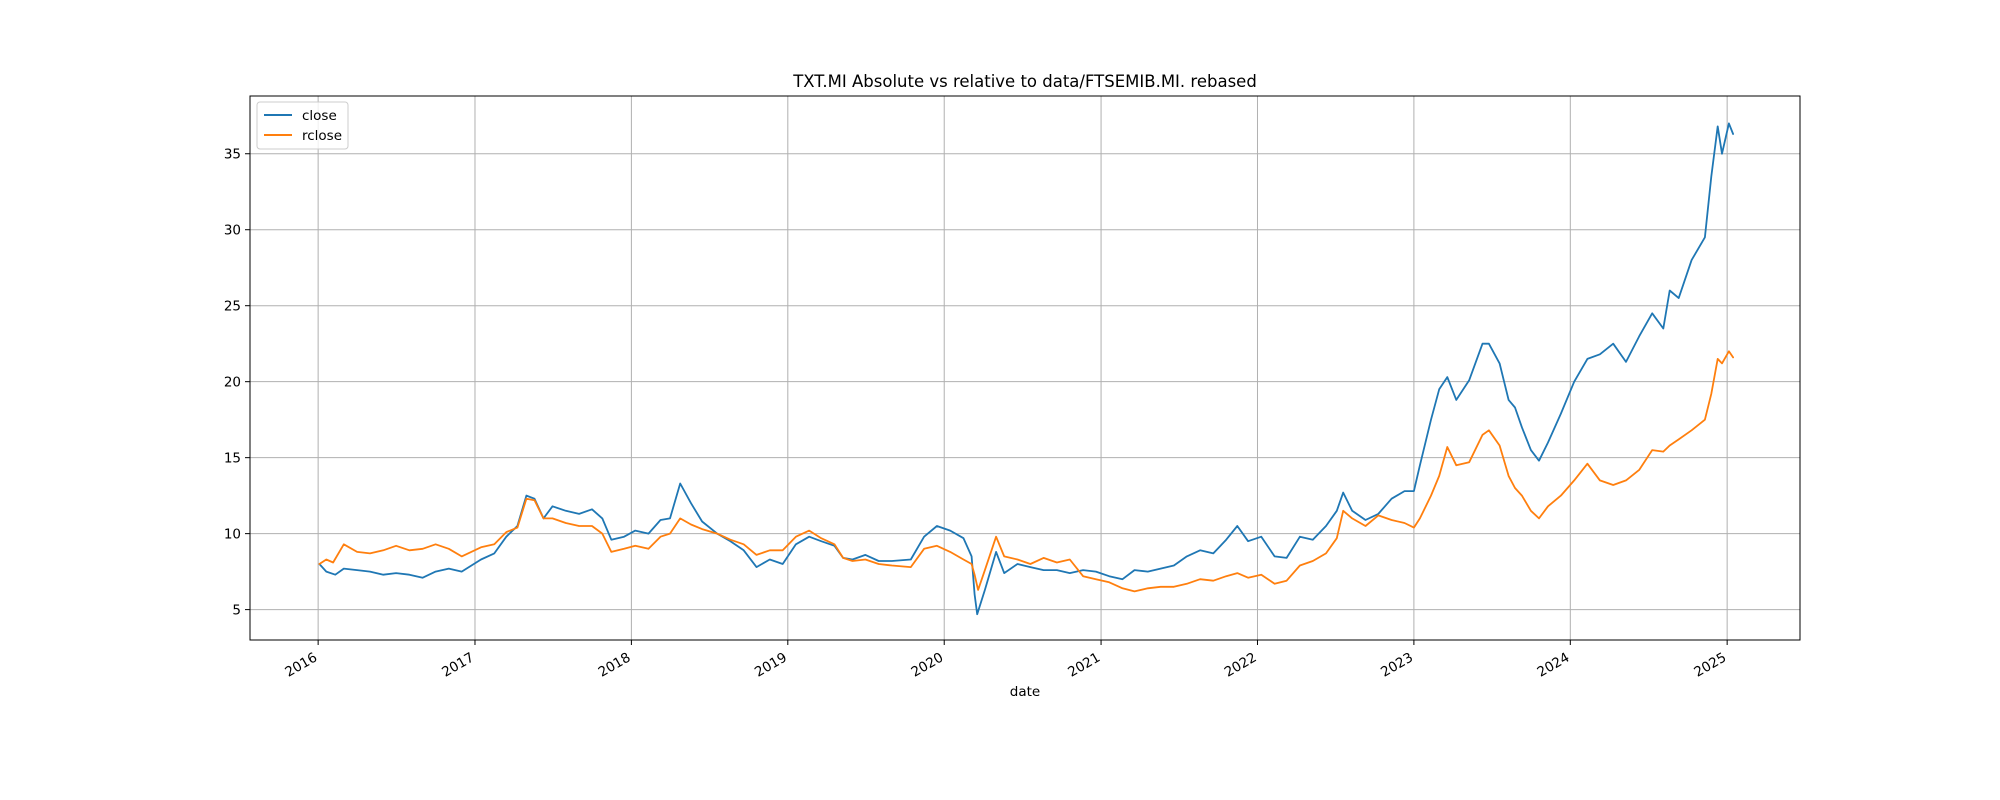  Describe the element at coordinates (232, 231) in the screenshot. I see `y-tick-label: 30` at that location.